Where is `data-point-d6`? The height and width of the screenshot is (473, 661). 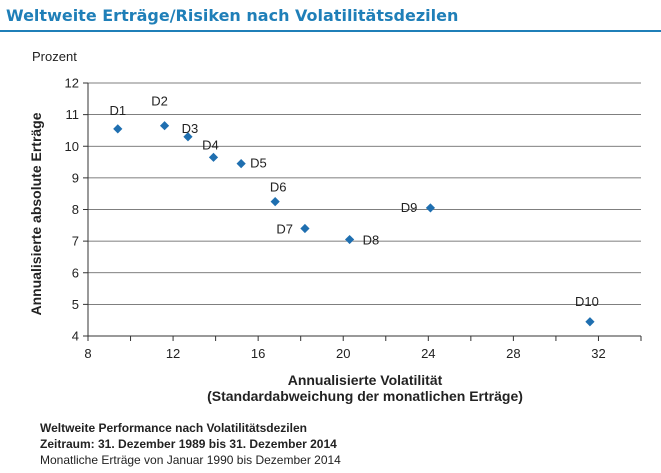 data-point-d6 is located at coordinates (275, 201).